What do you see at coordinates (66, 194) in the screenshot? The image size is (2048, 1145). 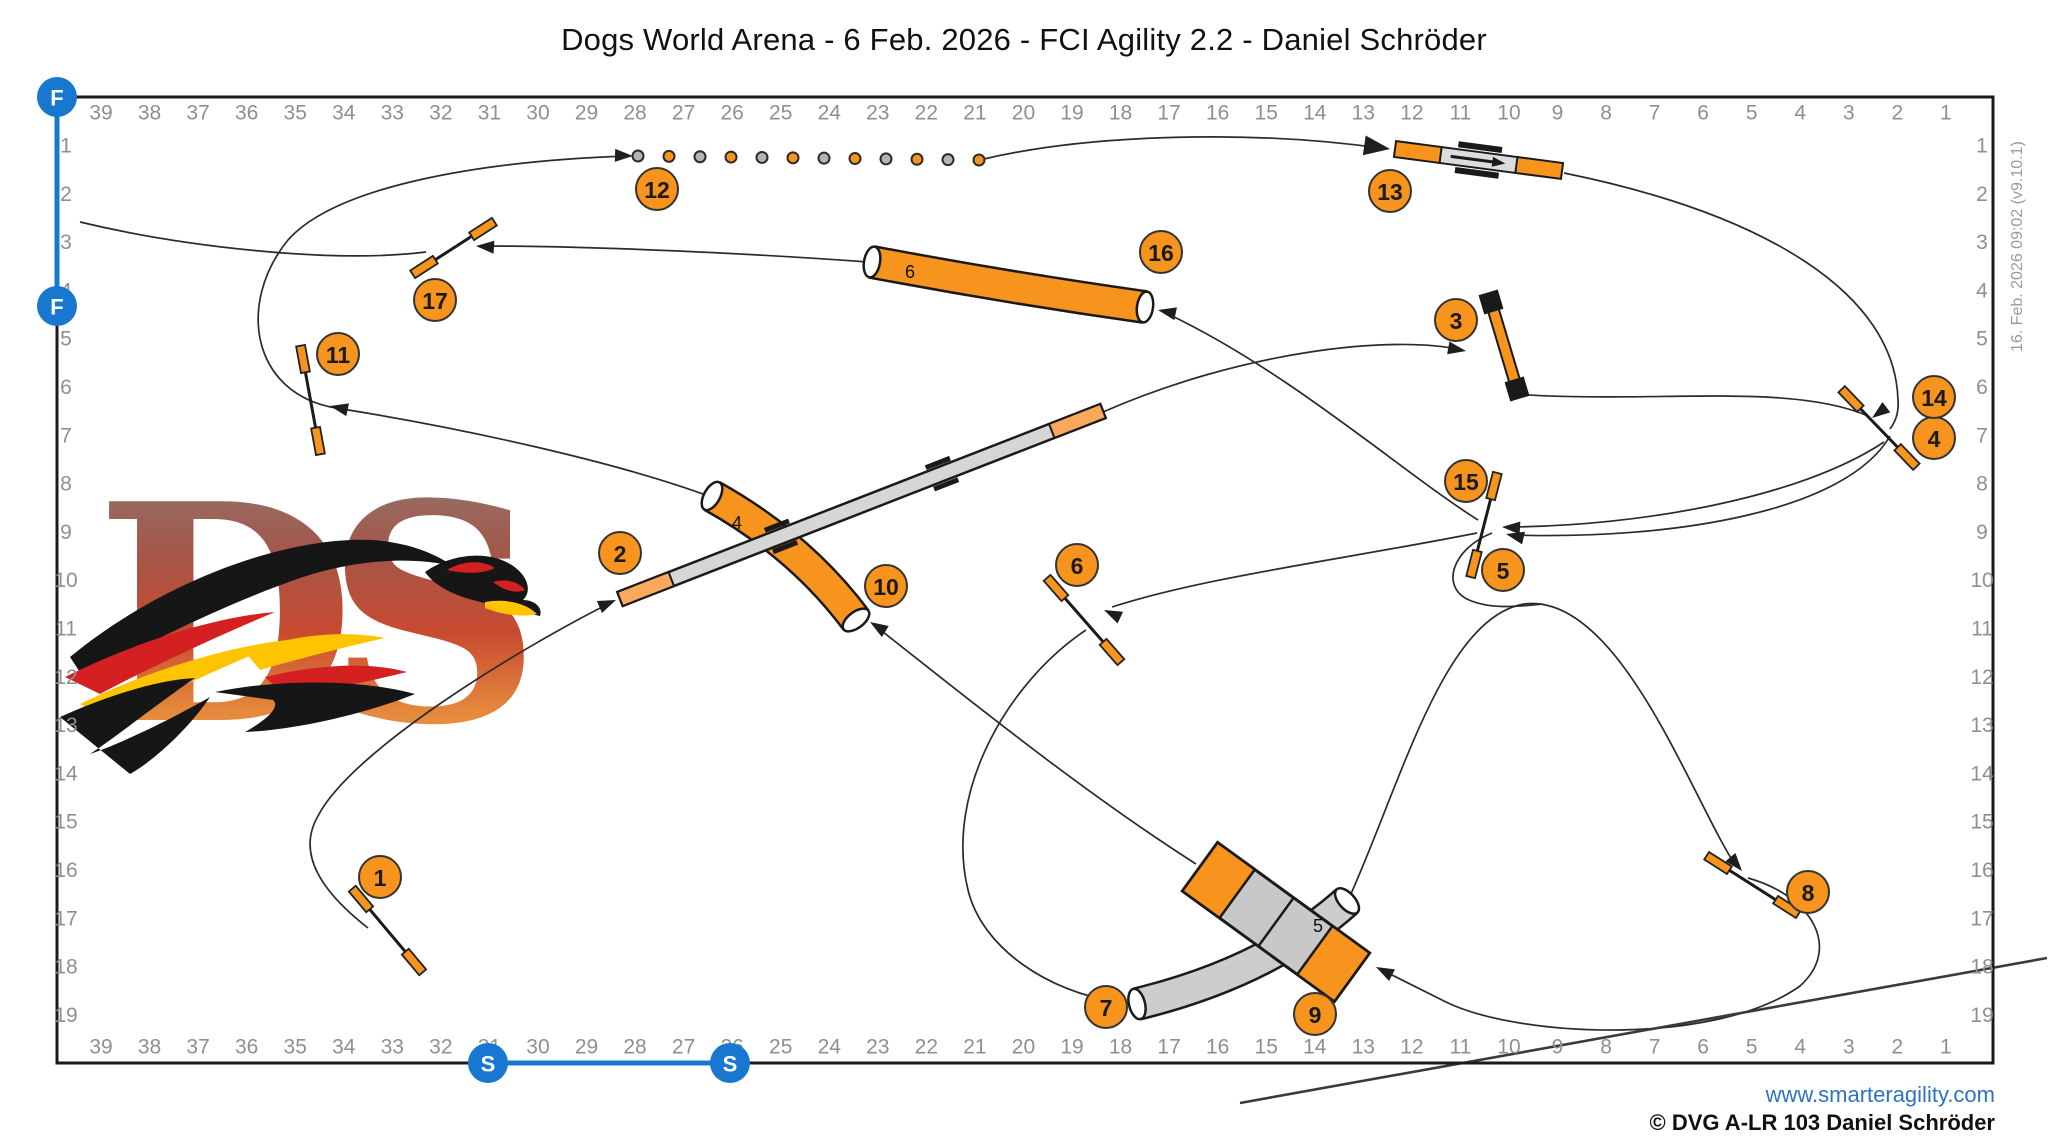 I see `grid-row-label-left: 2` at bounding box center [66, 194].